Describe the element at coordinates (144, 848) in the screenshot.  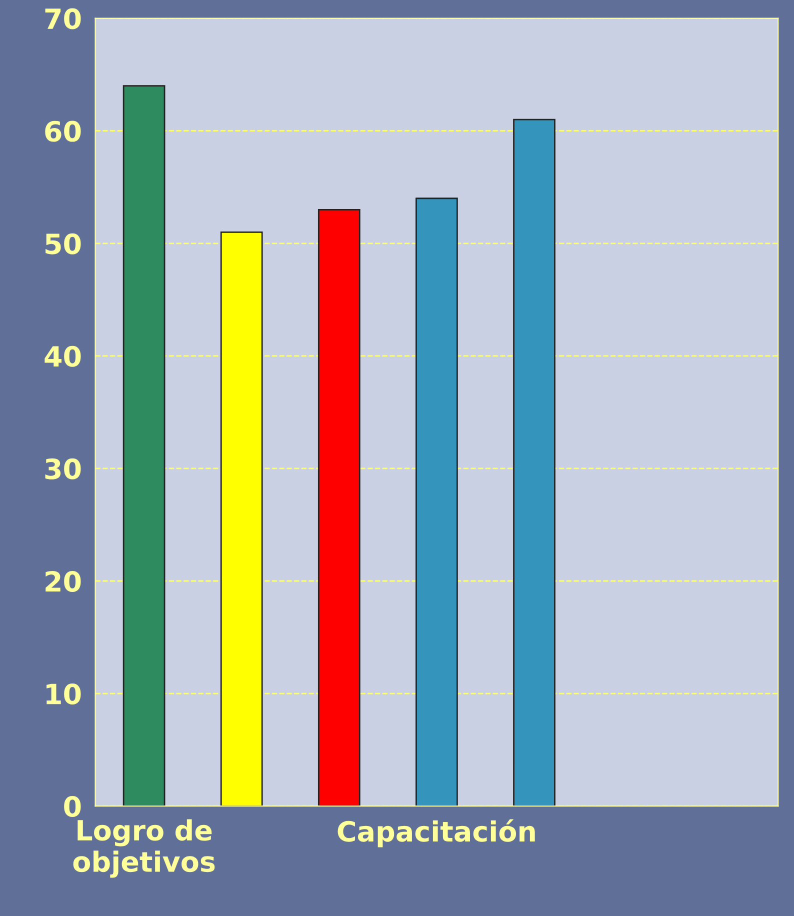
I see `x-tick-label: Logro de objetivos` at that location.